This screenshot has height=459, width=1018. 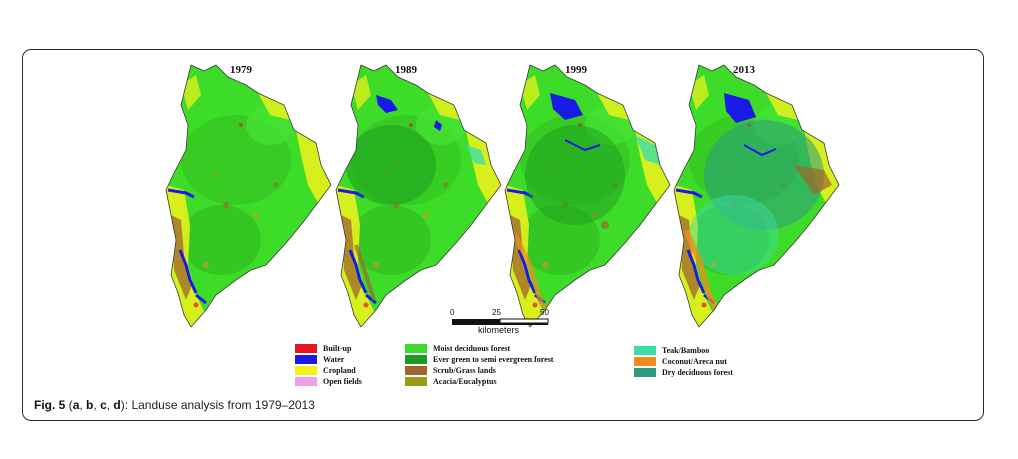 I want to click on legend-label: Scrub/Grass lands, so click(x=464, y=370).